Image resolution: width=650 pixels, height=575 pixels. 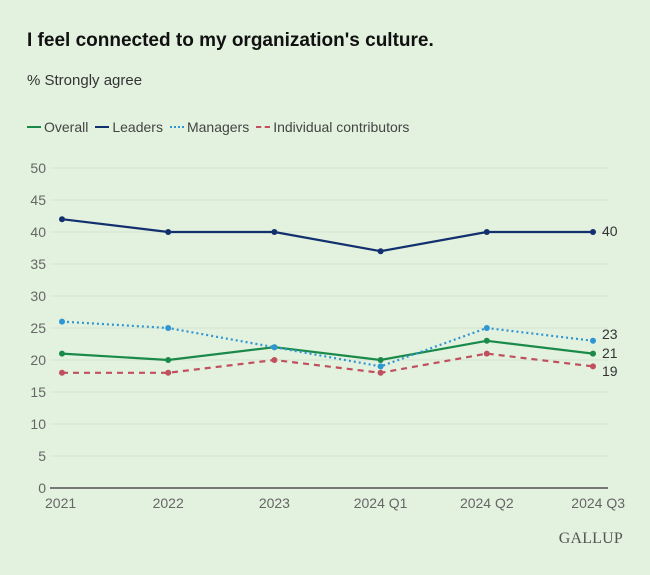 I want to click on x-tick-label: 2024 Q2, so click(x=487, y=503).